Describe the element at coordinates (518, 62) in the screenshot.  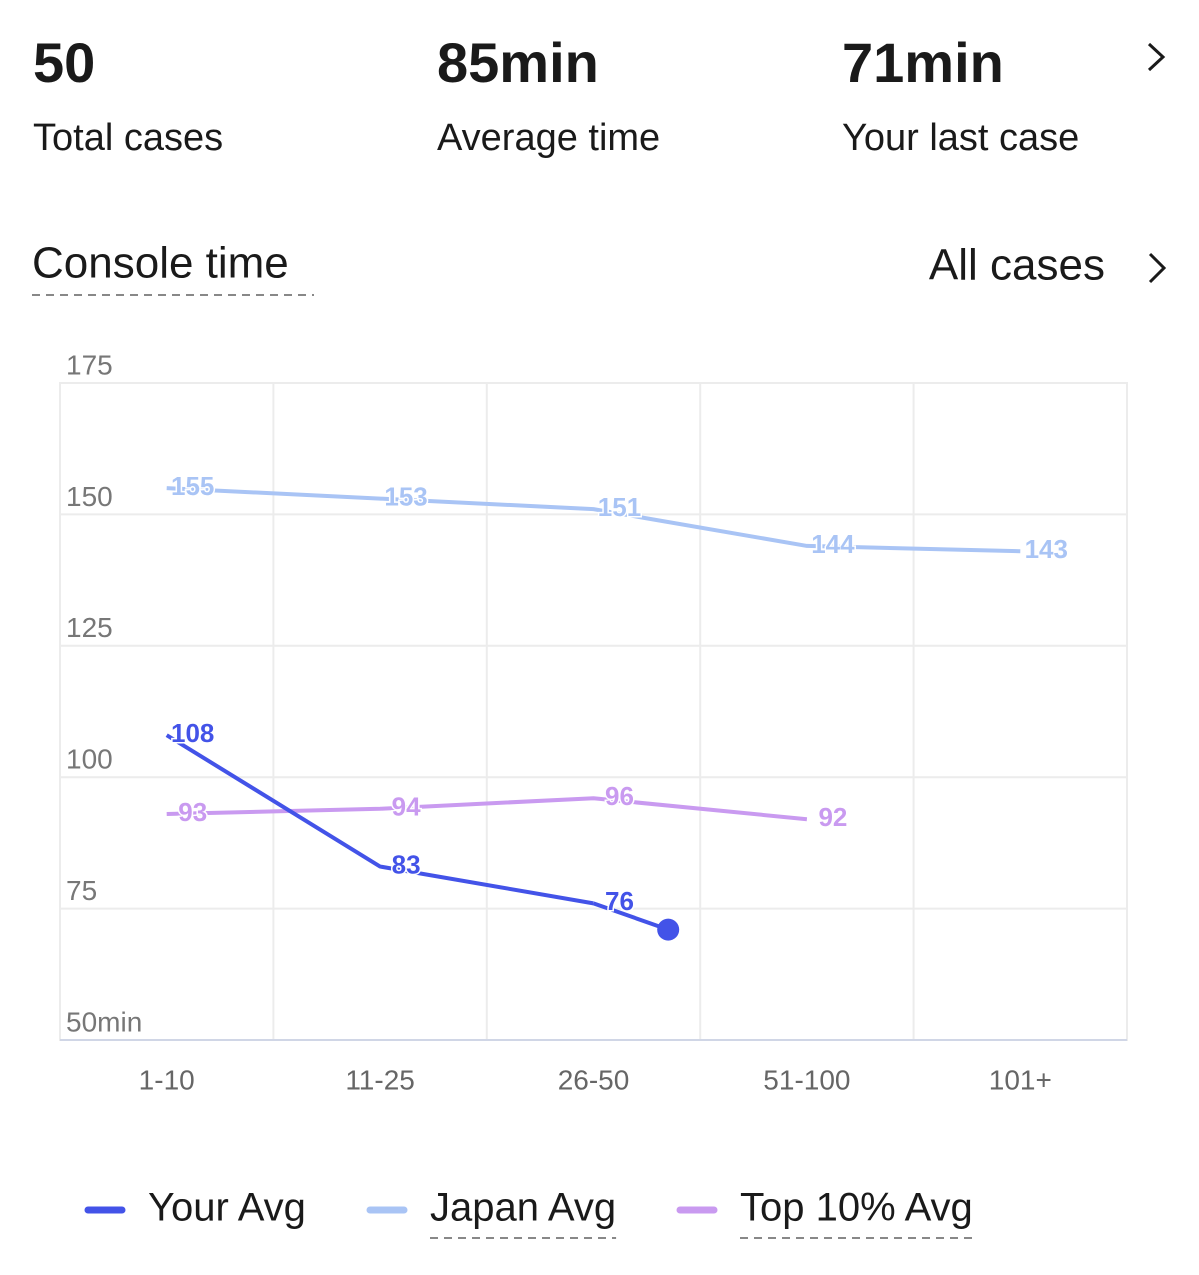
I see `stat-value: 85min` at that location.